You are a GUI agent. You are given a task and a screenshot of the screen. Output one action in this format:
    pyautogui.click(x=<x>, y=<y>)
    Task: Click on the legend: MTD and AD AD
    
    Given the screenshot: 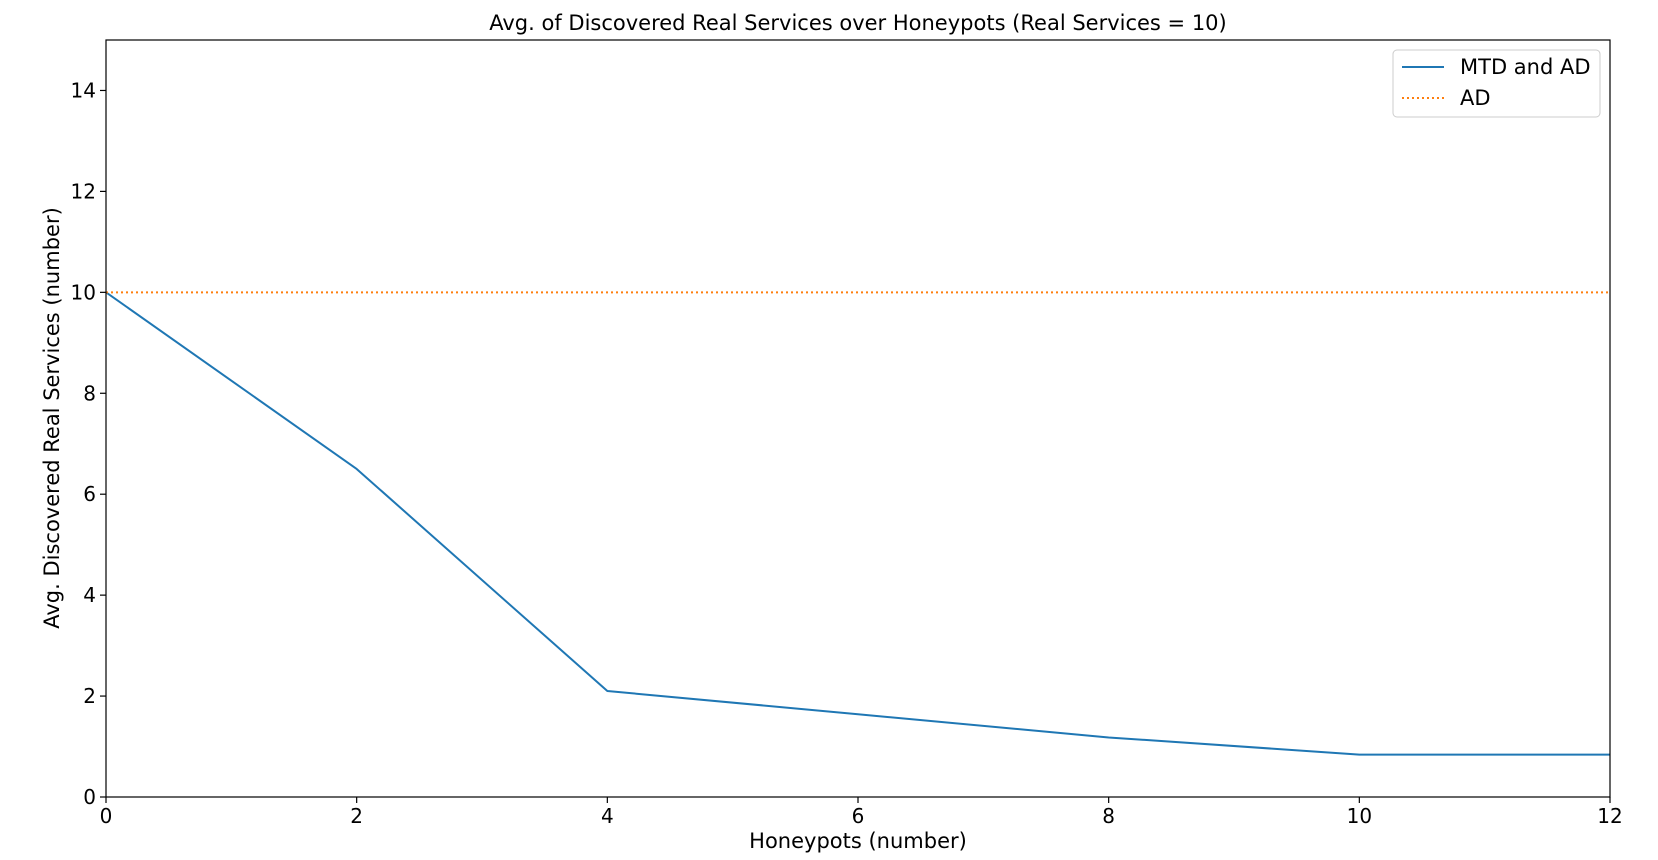 What is the action you would take?
    pyautogui.click(x=1496, y=83)
    